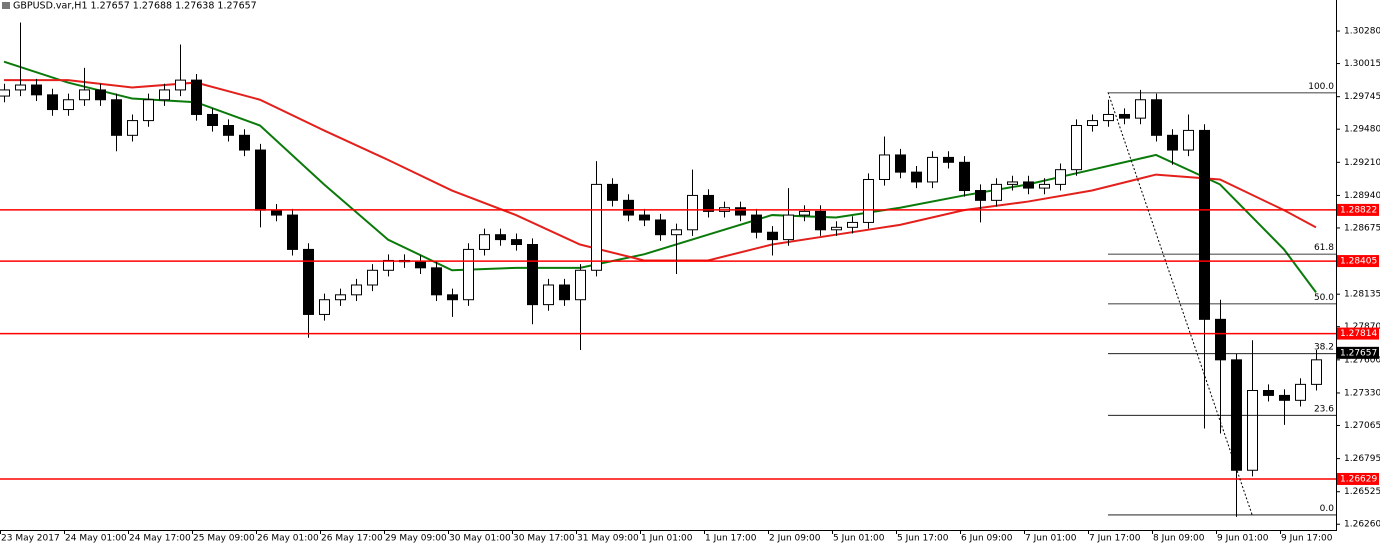 Image resolution: width=1380 pixels, height=543 pixels. Describe the element at coordinates (1324, 409) in the screenshot. I see `fib-label: 23.6` at that location.